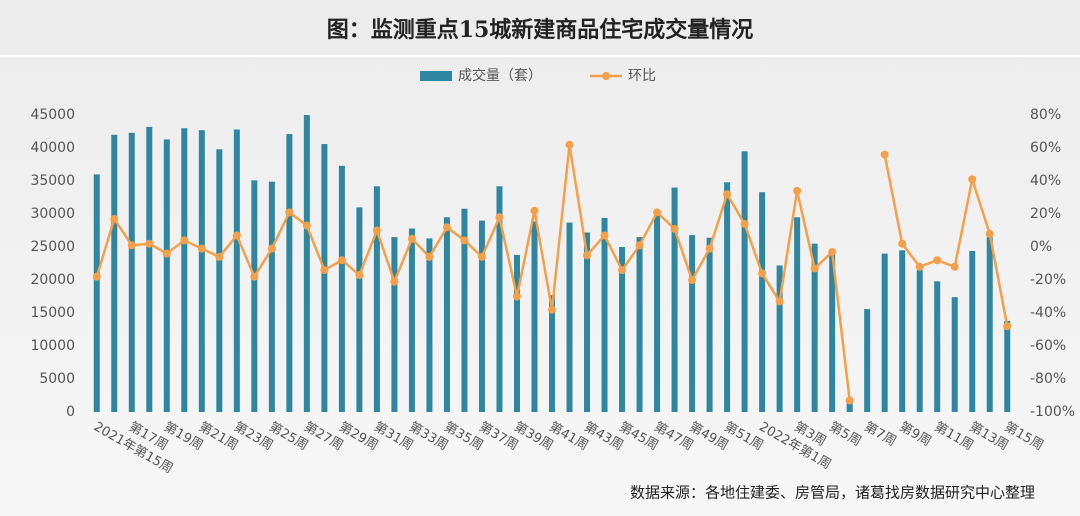 The image size is (1080, 516). Describe the element at coordinates (52, 214) in the screenshot. I see `y-tick-label: 30000` at that location.